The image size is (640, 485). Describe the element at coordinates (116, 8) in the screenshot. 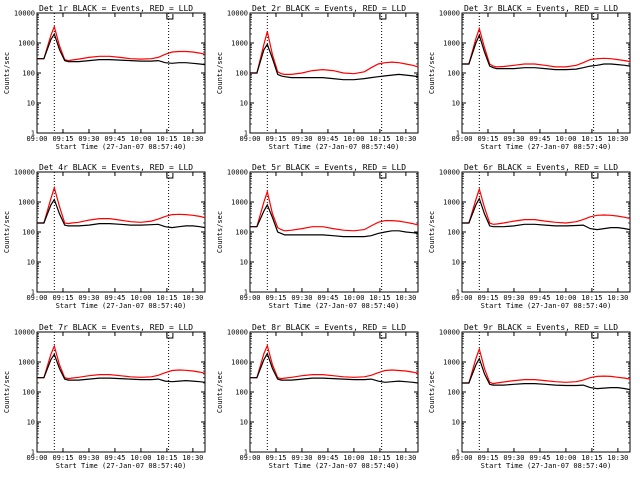

I see `panel-title: Det 1r BLACK = Events, RED = LLD` at that location.